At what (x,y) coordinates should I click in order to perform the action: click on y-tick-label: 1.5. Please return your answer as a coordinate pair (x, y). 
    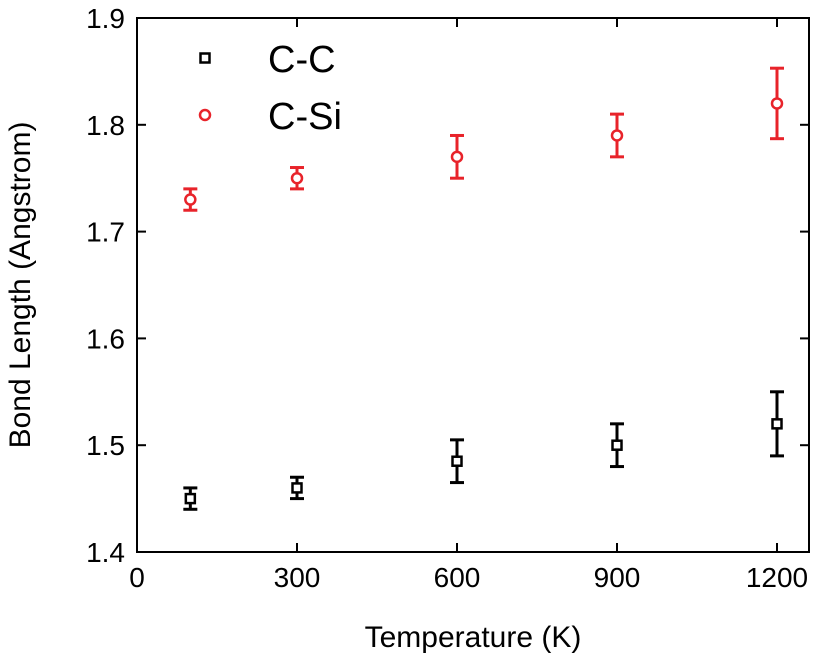
    Looking at the image, I should click on (105, 445).